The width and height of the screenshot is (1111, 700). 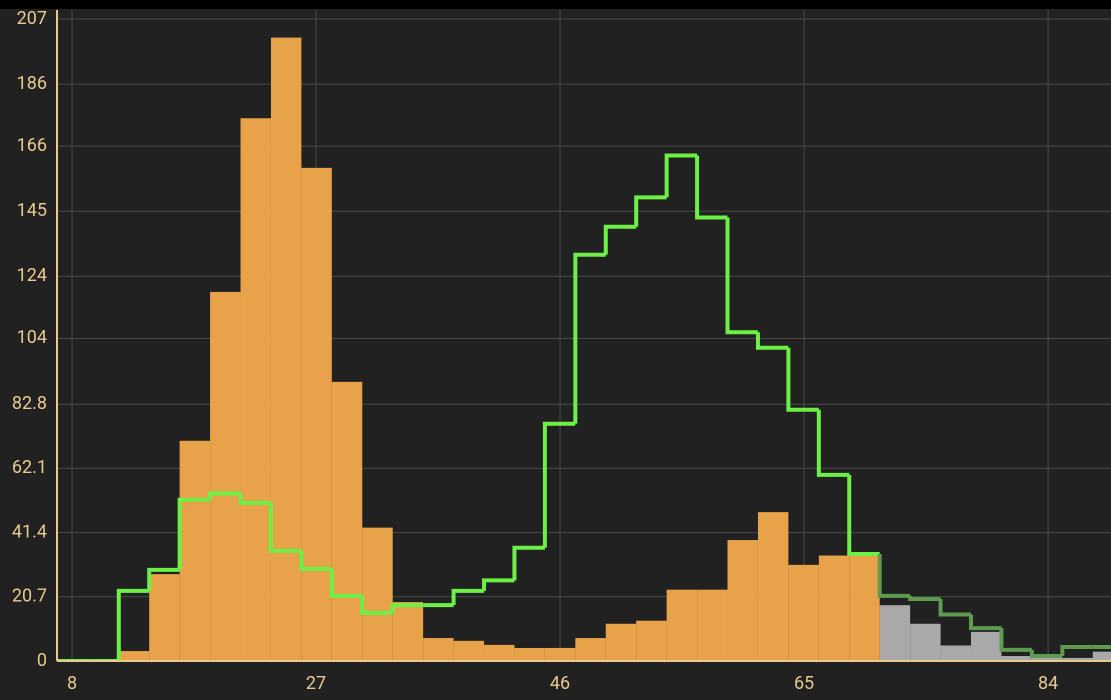 I want to click on y-tick-label: 41.4, so click(x=29, y=531).